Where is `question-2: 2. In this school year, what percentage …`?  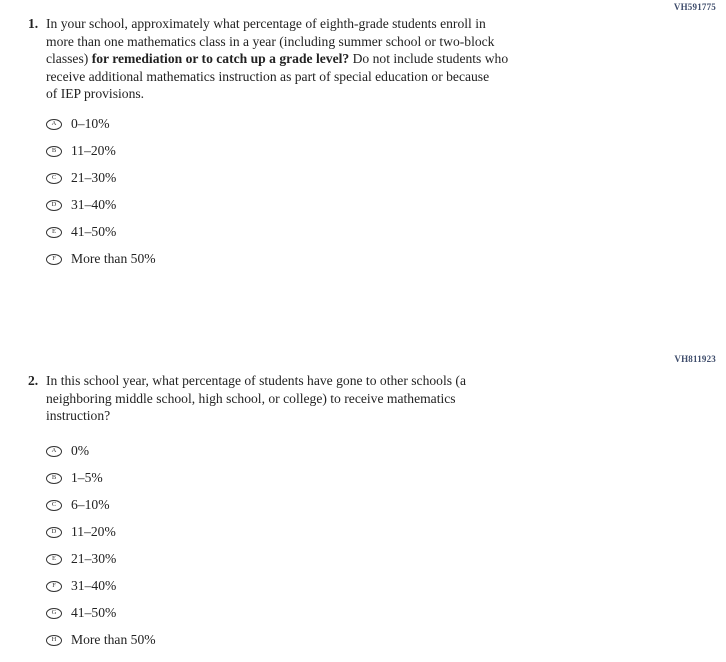 question-2: 2. In this school year, what percentage … is located at coordinates (328, 398).